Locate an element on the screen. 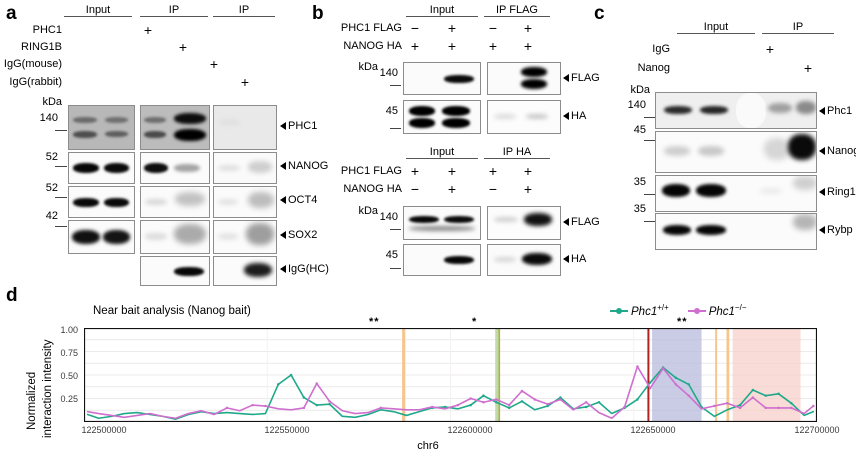 The image size is (856, 467). panel-a-blot-nanog-ip2 is located at coordinates (245, 168).